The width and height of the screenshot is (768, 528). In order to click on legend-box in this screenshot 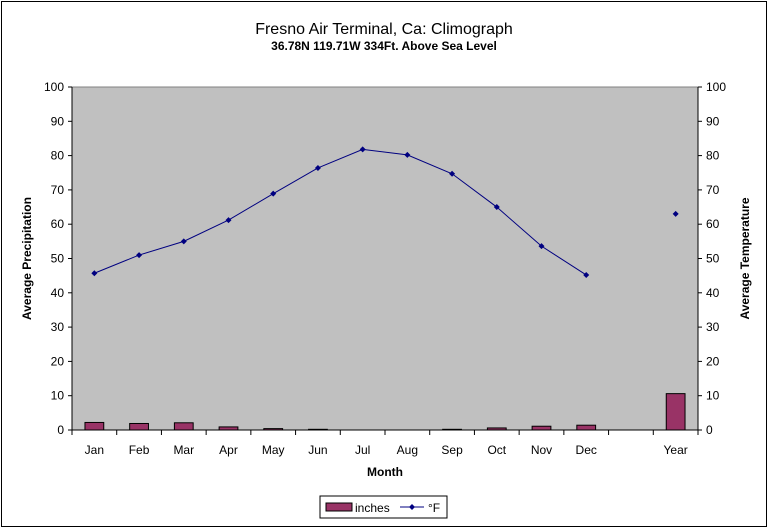, I will do `click(383, 507)`.